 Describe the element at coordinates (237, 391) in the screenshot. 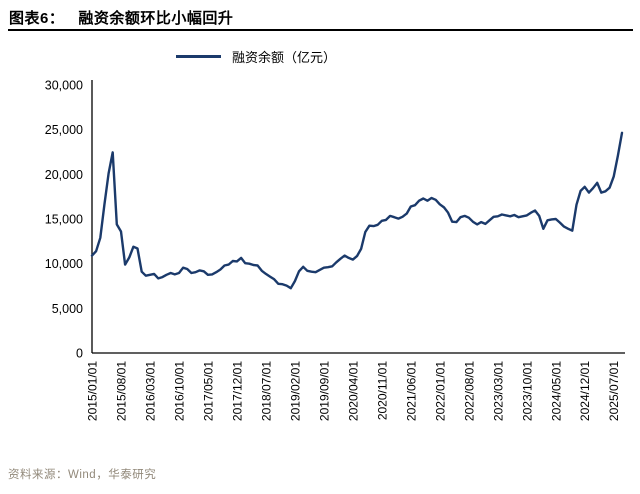

I see `x-tick-label: 2017/12/01` at that location.